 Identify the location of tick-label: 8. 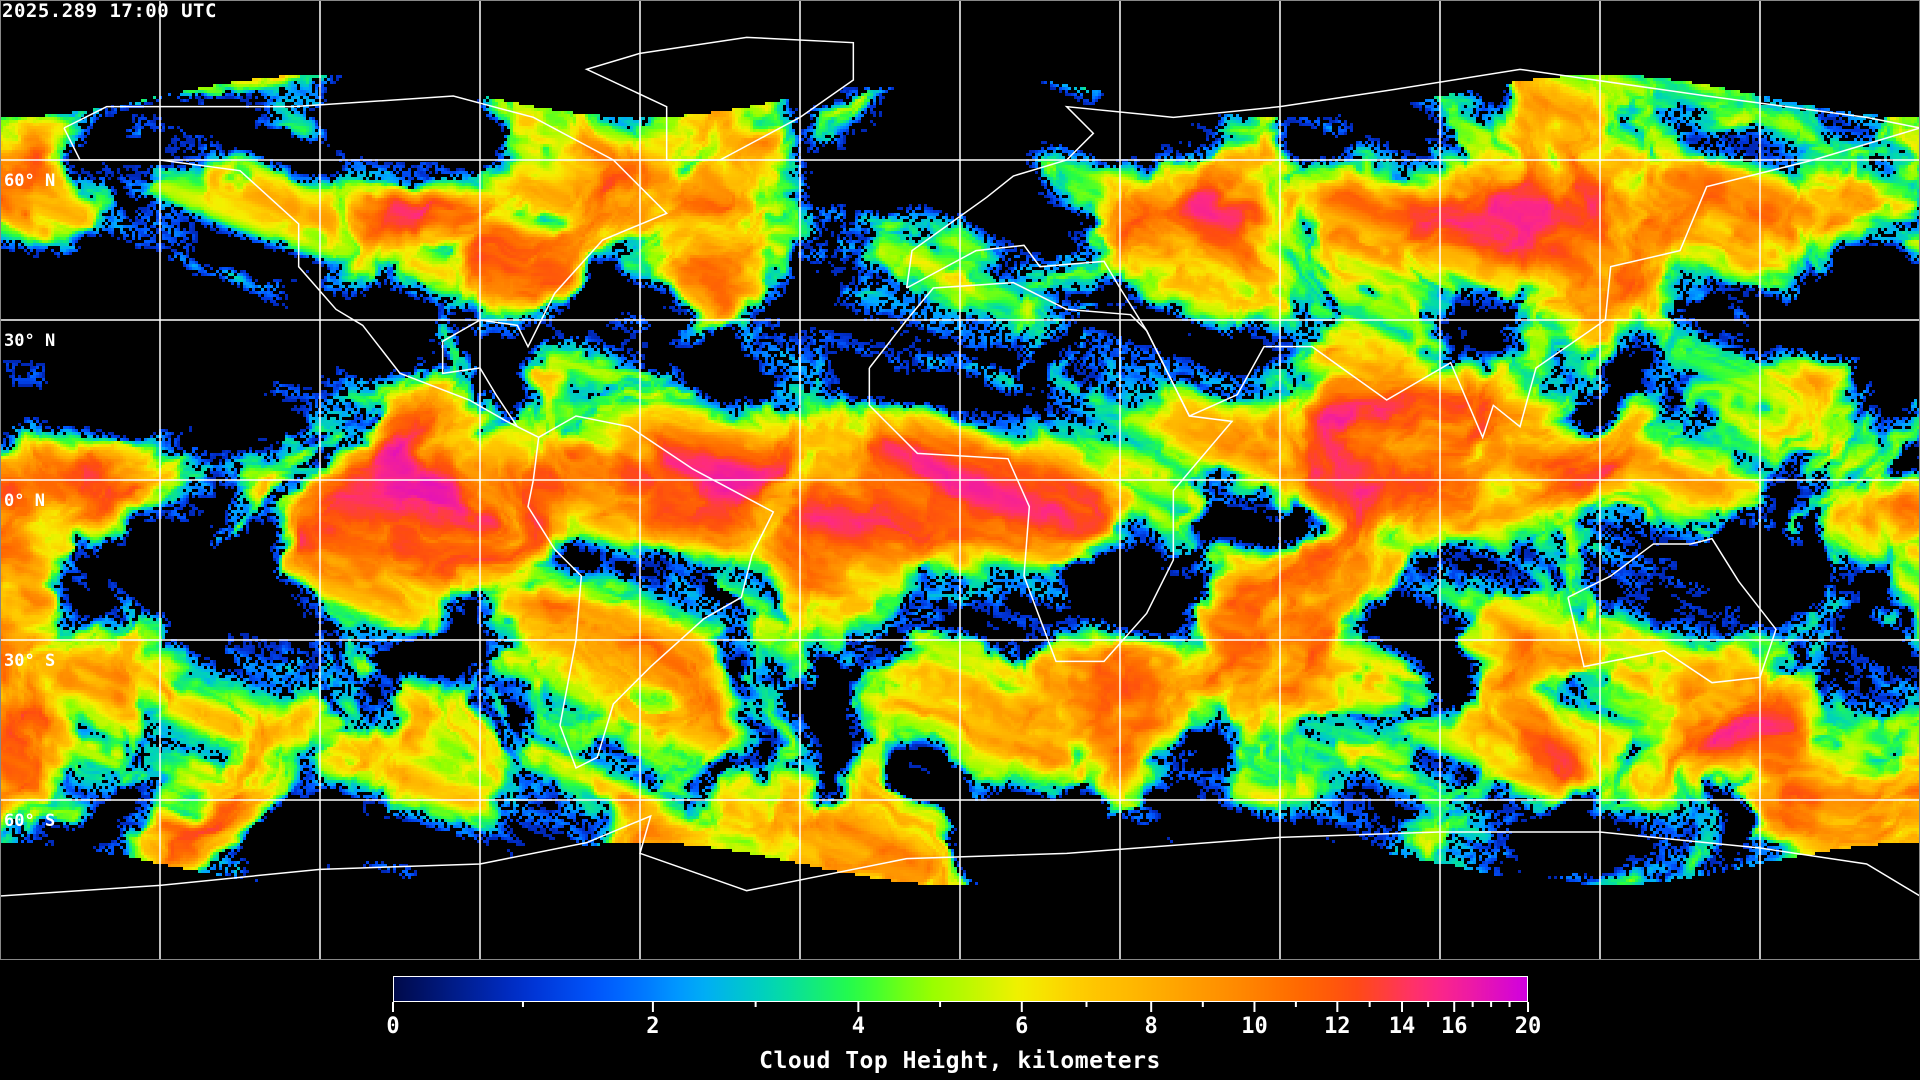
(1151, 1026).